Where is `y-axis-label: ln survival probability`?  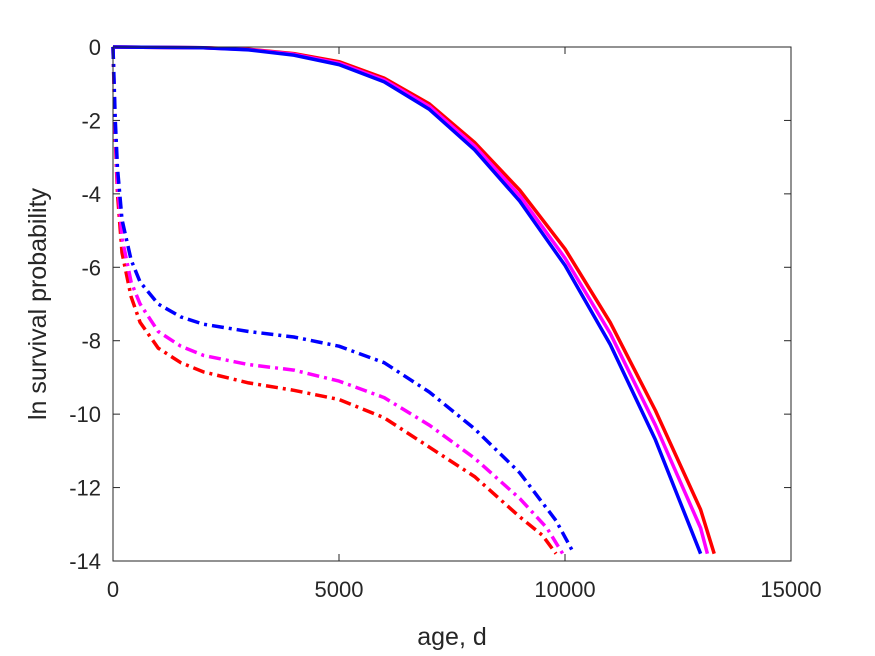
y-axis-label: ln survival probability is located at coordinates (38, 303).